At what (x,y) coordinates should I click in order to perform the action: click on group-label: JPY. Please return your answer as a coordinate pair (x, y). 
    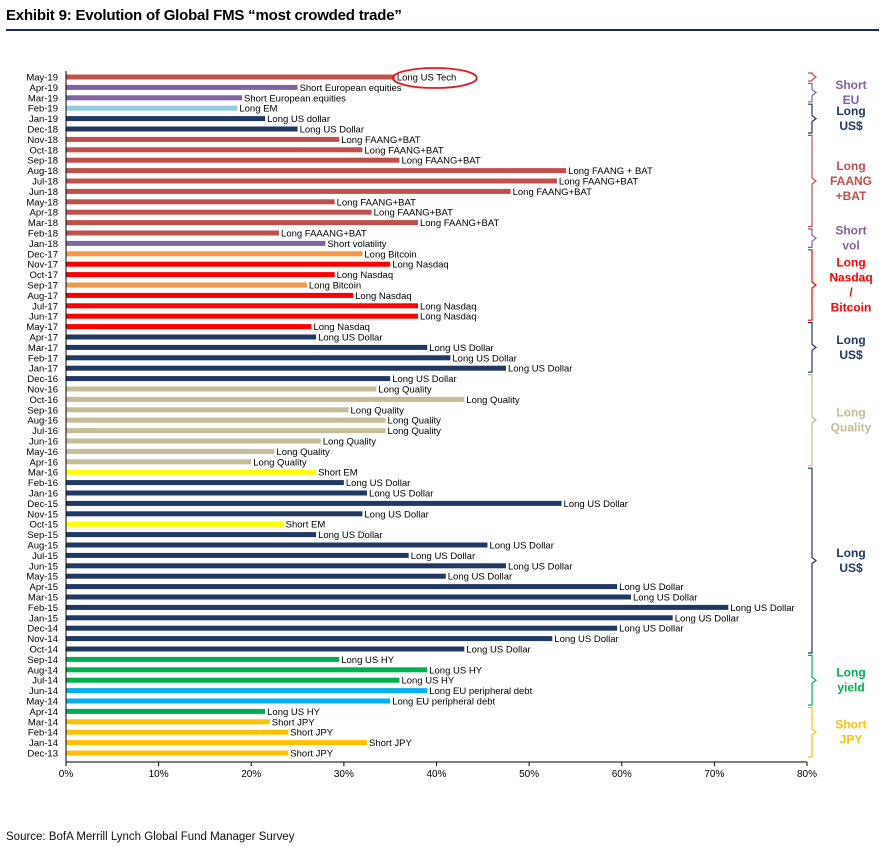
    Looking at the image, I should click on (851, 740).